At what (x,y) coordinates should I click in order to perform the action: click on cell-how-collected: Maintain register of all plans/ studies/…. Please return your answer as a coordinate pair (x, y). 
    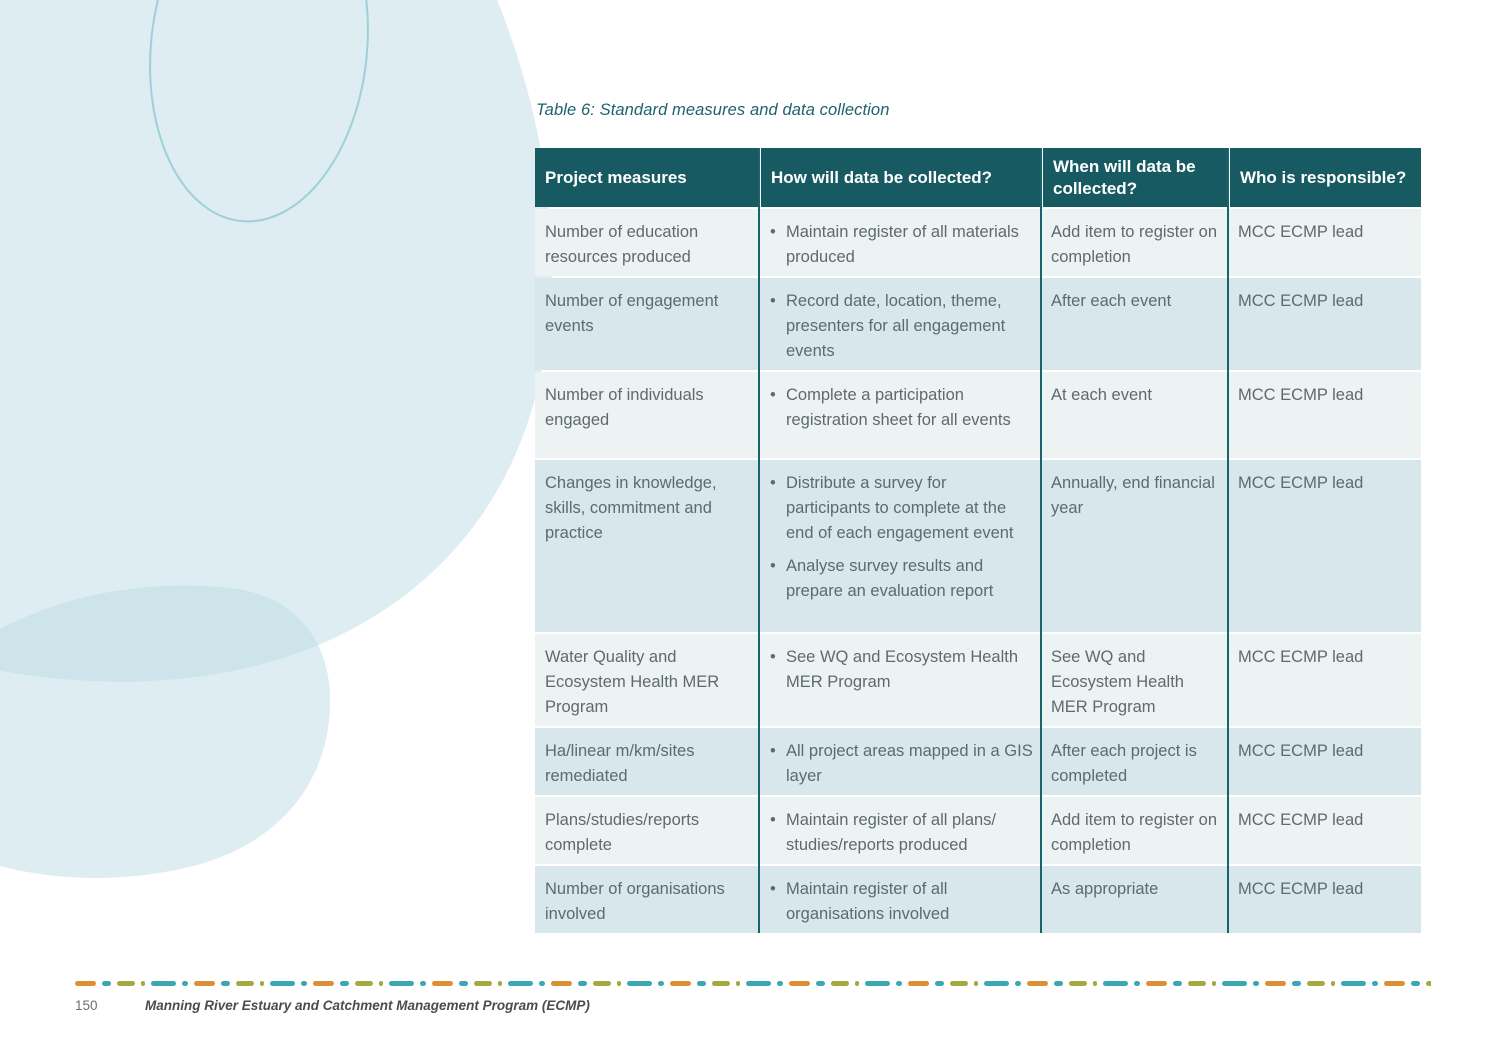
    Looking at the image, I should click on (900, 830).